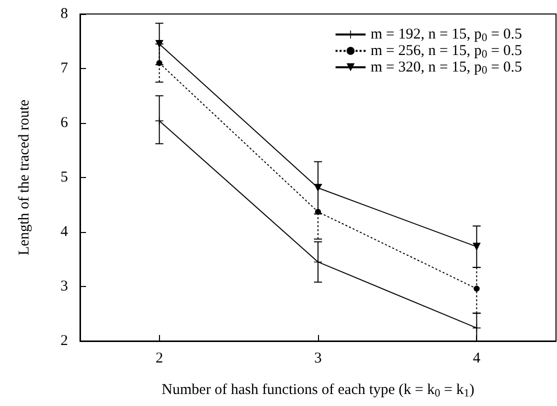 This screenshot has height=406, width=557. I want to click on y-axis-title: Length of the traced route, so click(24, 177).